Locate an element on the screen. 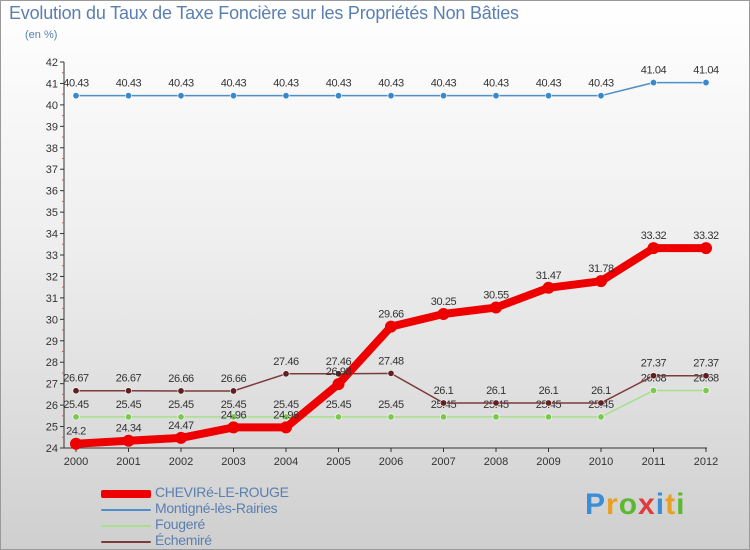 The height and width of the screenshot is (550, 750). x-tick-label: 2009 is located at coordinates (548, 462).